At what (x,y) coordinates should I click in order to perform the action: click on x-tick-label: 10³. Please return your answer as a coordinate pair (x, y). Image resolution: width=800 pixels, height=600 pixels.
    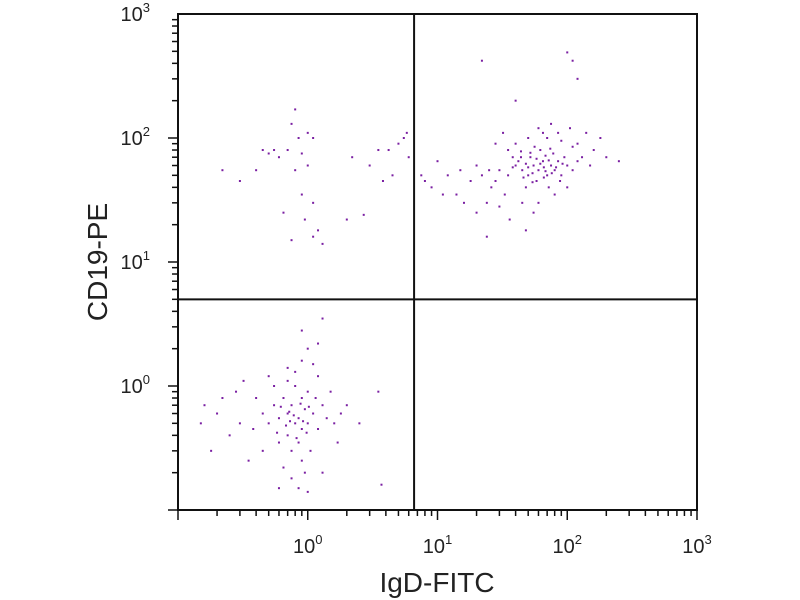
    Looking at the image, I should click on (696, 545).